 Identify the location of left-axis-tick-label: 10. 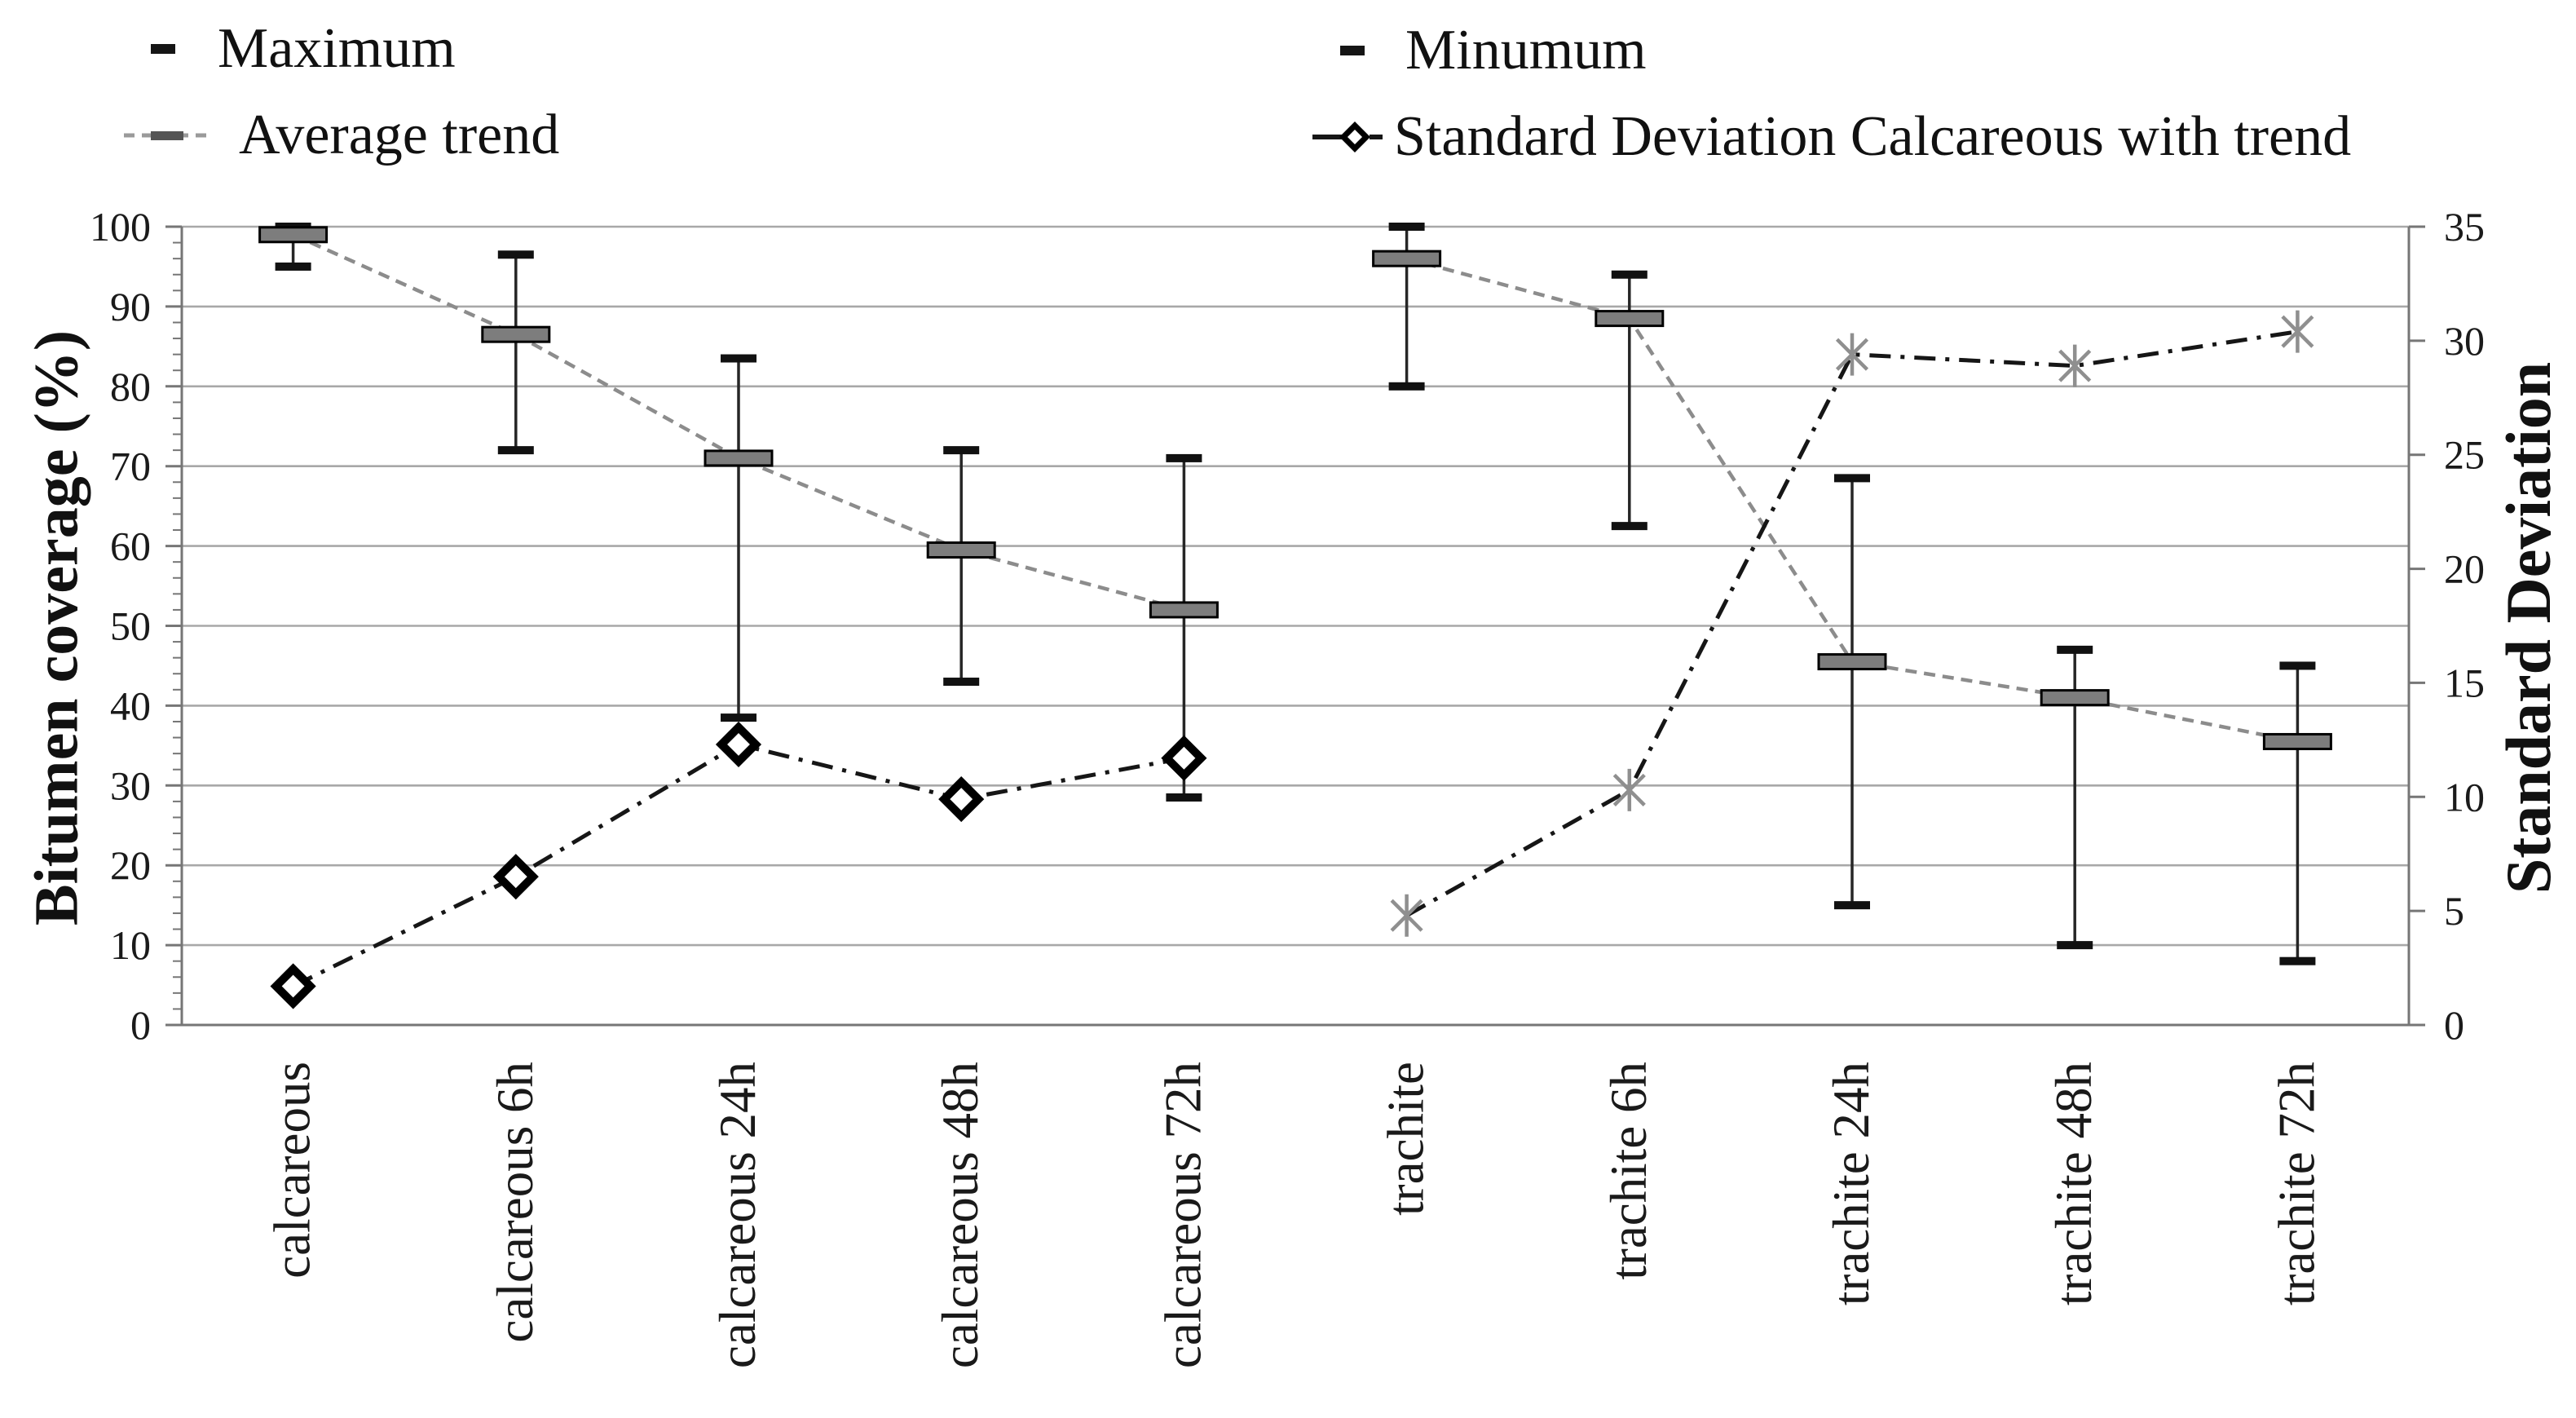
(130, 945).